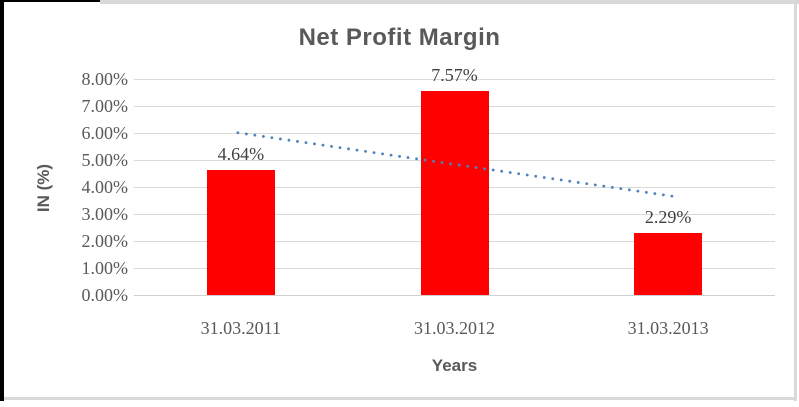  What do you see at coordinates (668, 328) in the screenshot?
I see `x-tick-label: 31.03.2013` at bounding box center [668, 328].